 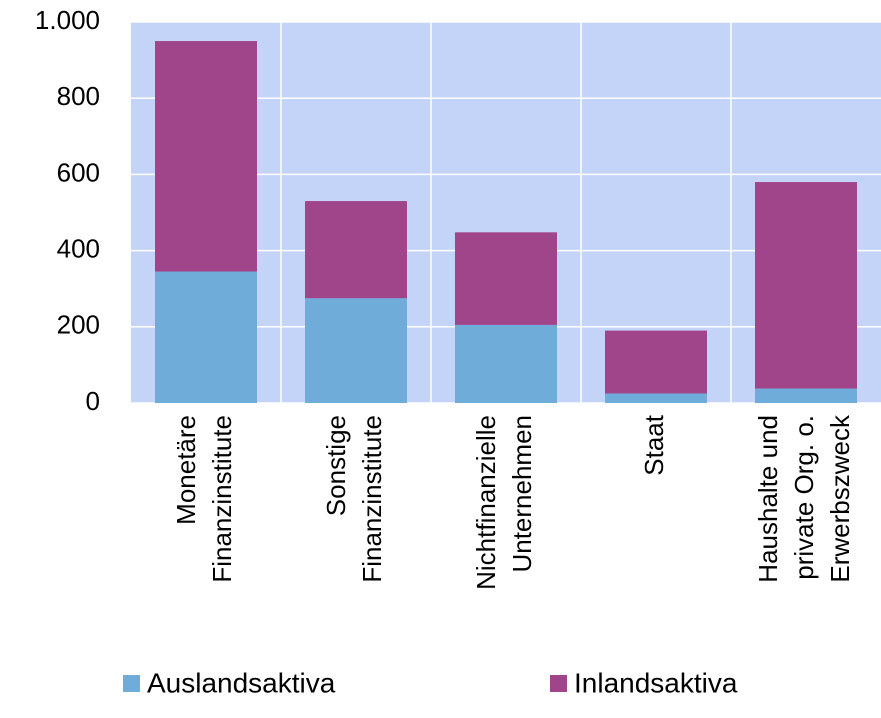 What do you see at coordinates (768, 499) in the screenshot?
I see `x-tick-label: Haushalte und` at bounding box center [768, 499].